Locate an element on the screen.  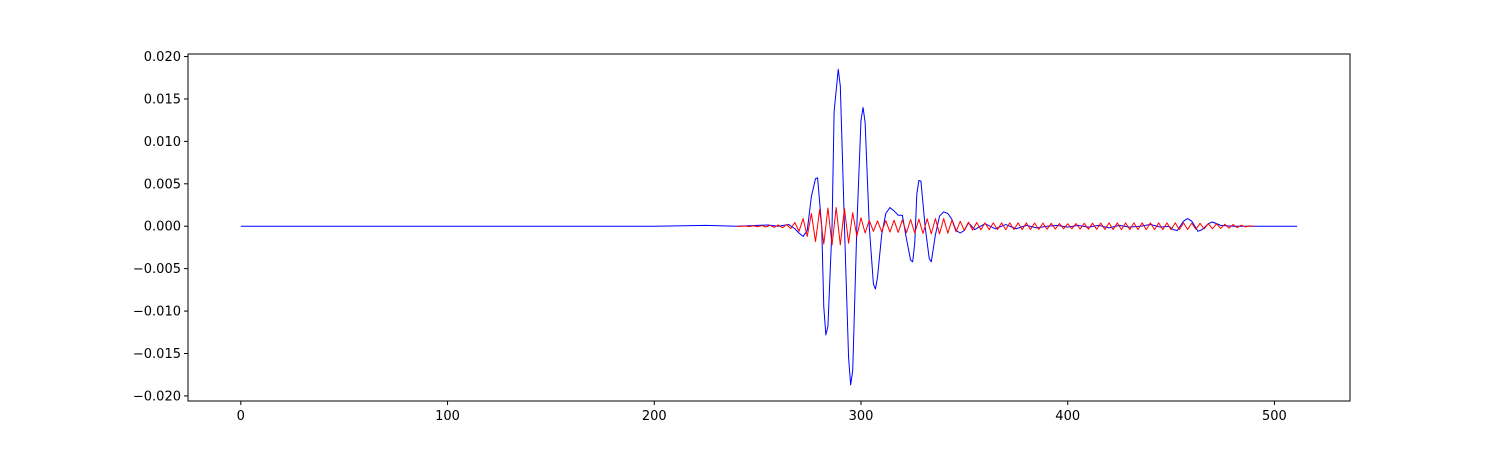
y-tick-label: 0.015 is located at coordinates (162, 99).